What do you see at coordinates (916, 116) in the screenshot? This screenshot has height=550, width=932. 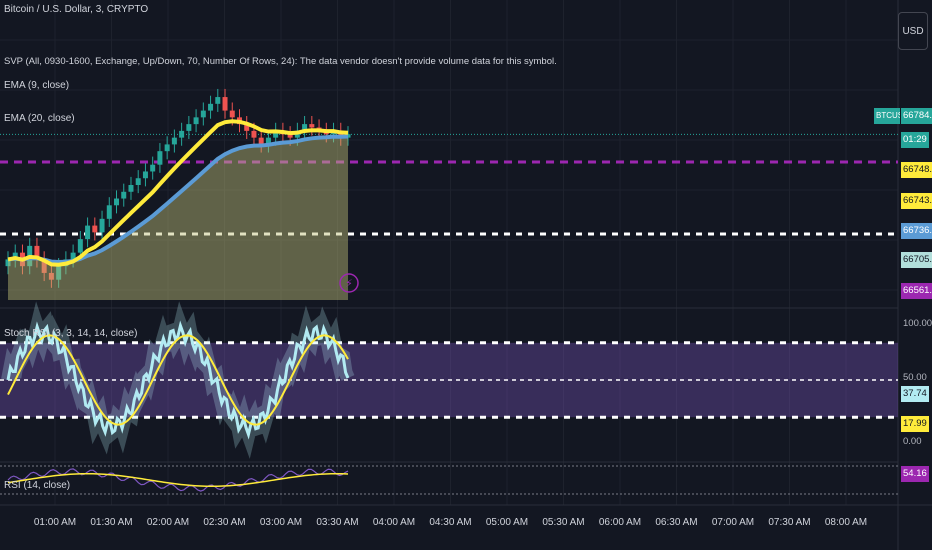 I see `last-price-tag: 66784.82` at bounding box center [916, 116].